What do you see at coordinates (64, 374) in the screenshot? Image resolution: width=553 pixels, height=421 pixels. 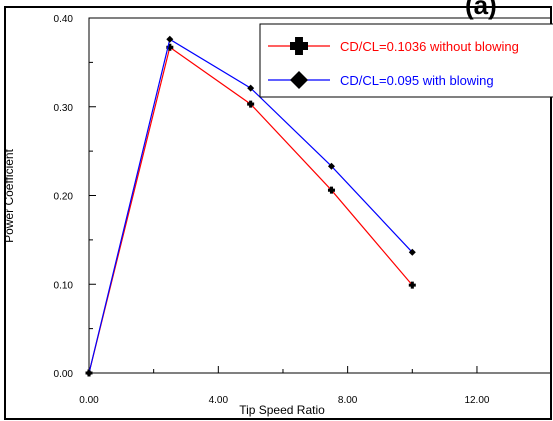 I see `y-tick-label: 0.00` at bounding box center [64, 374].